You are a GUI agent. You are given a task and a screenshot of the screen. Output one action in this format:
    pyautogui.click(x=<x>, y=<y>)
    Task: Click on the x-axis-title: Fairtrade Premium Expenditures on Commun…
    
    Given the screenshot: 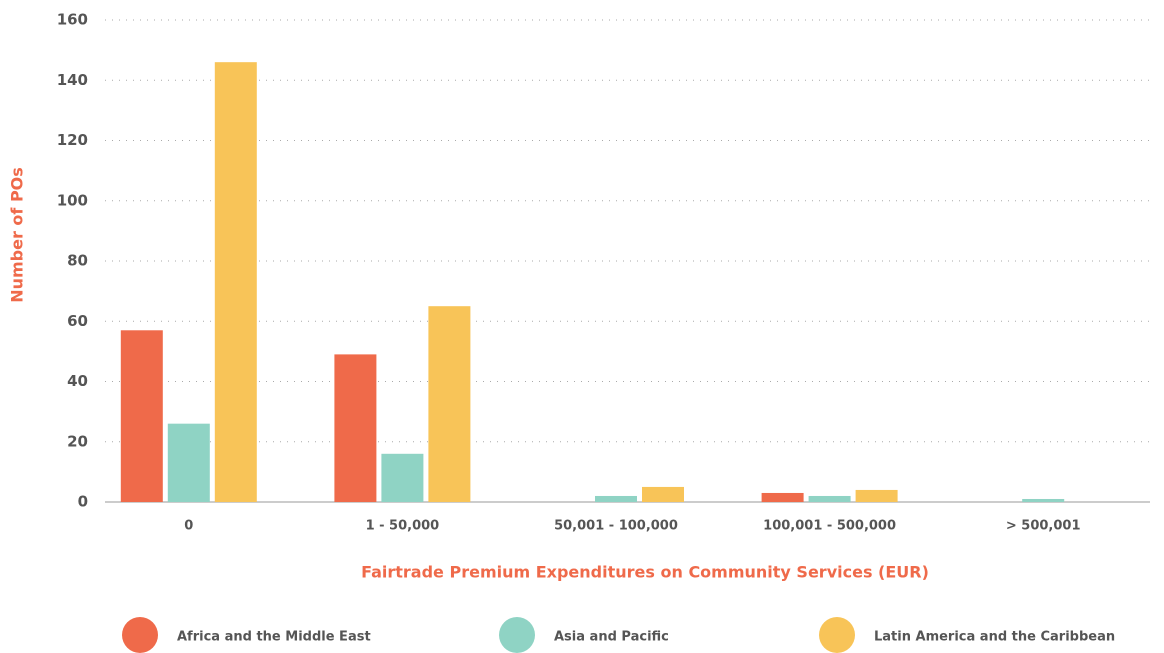 What is the action you would take?
    pyautogui.click(x=645, y=572)
    